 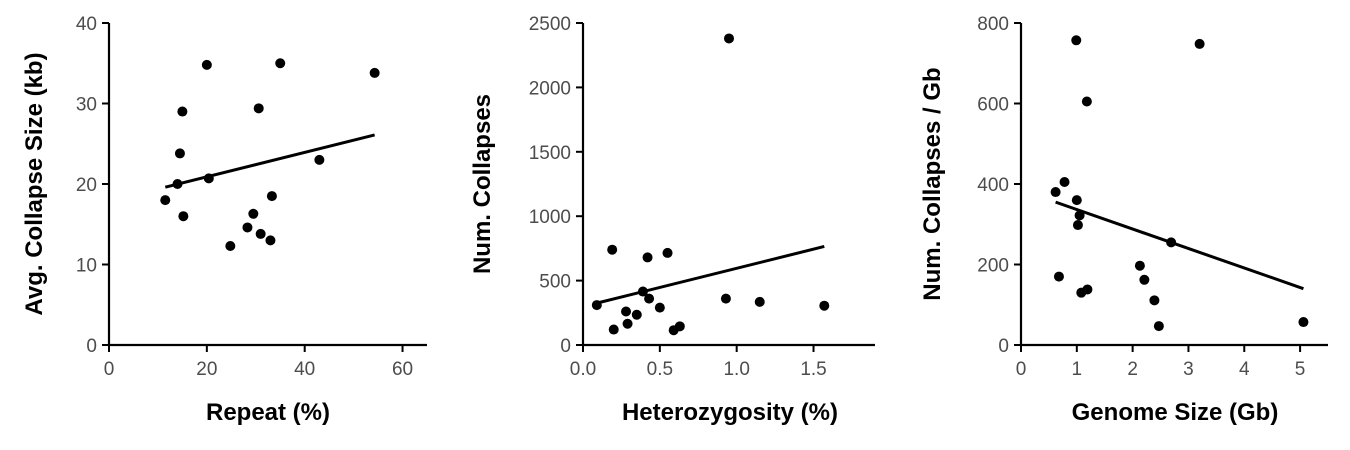 I want to click on y-tick-label: 1000, so click(x=550, y=217).